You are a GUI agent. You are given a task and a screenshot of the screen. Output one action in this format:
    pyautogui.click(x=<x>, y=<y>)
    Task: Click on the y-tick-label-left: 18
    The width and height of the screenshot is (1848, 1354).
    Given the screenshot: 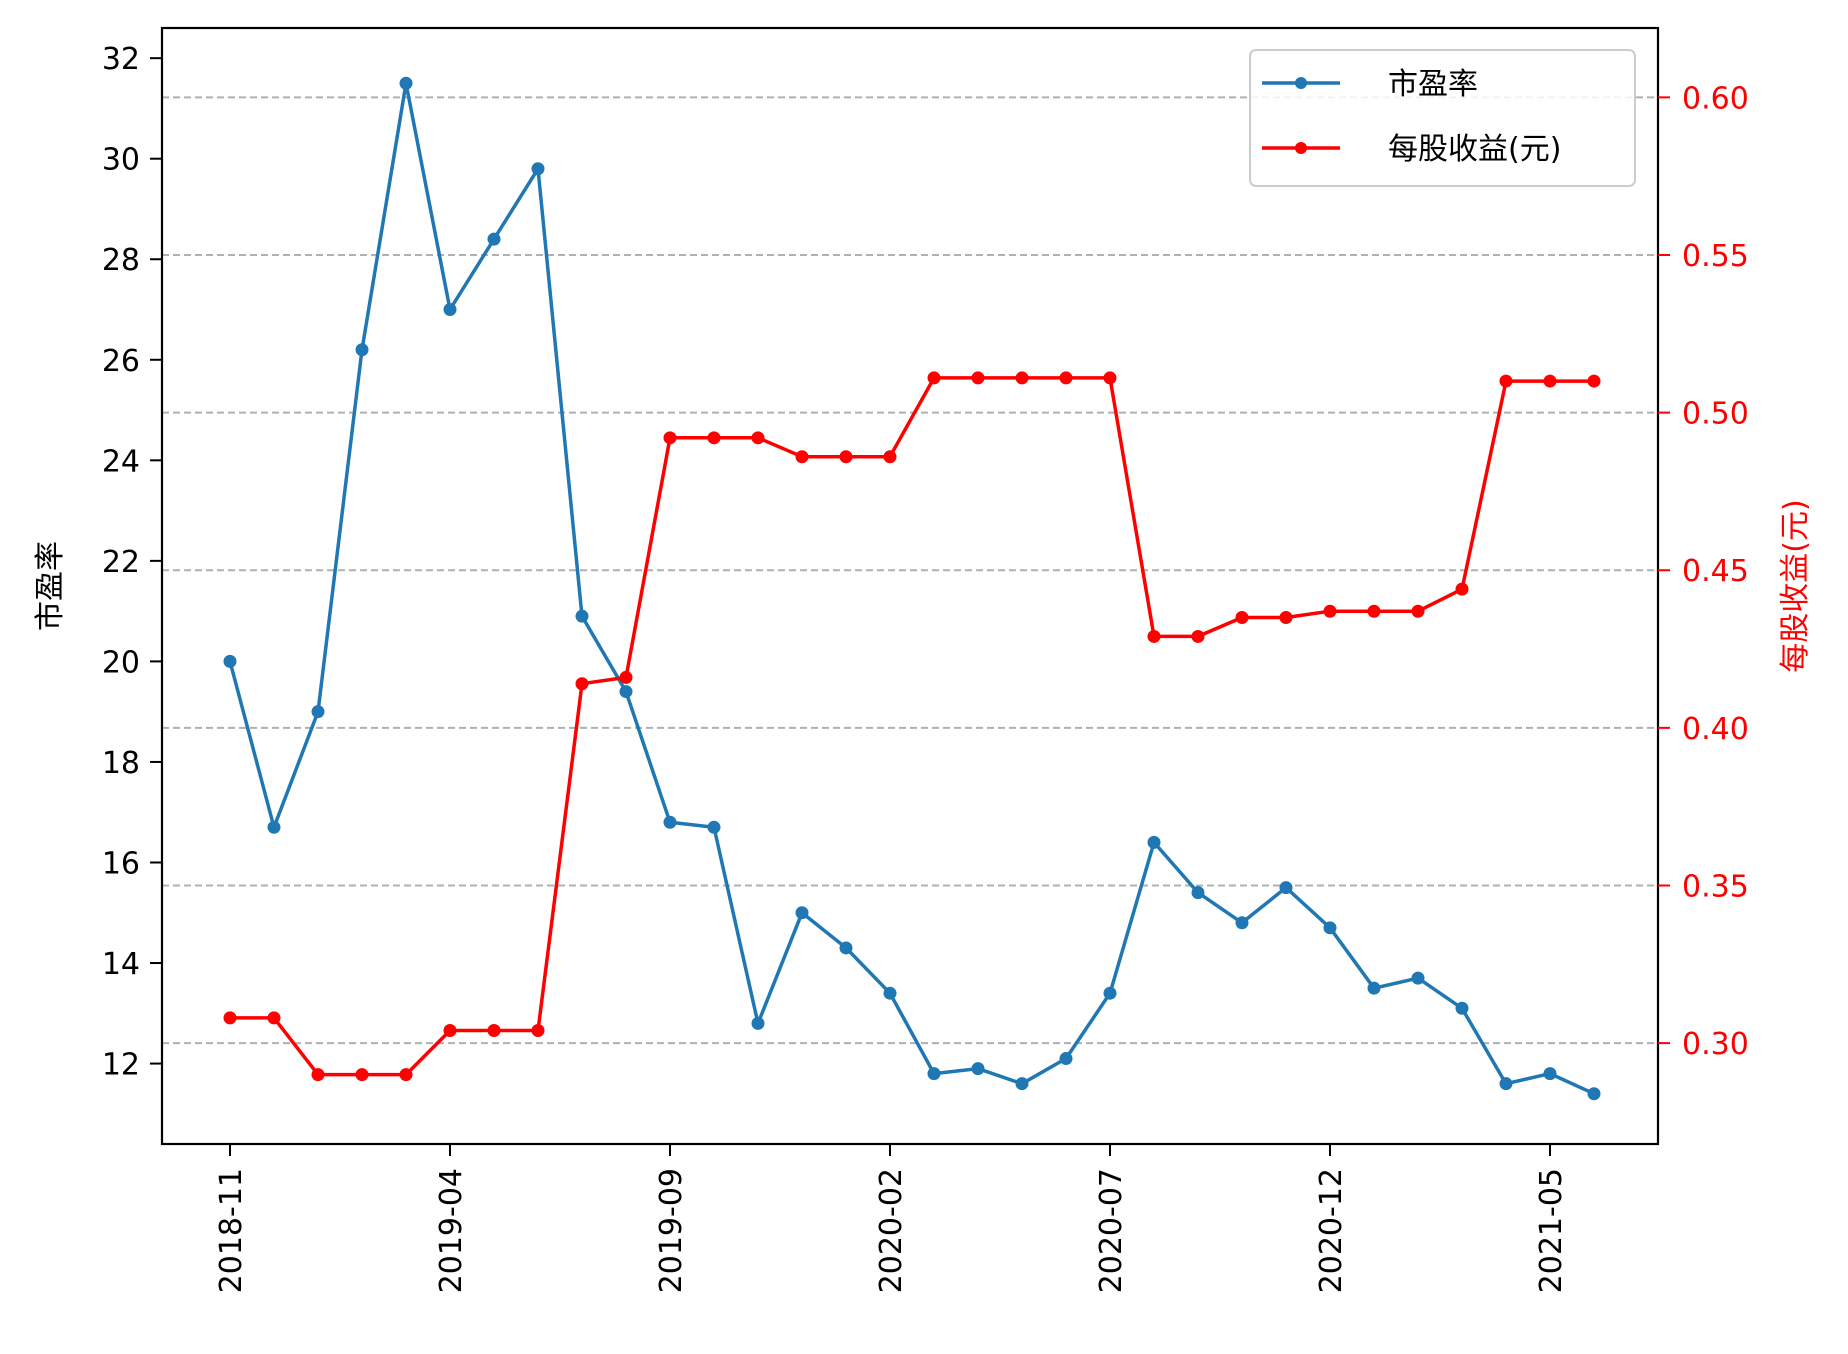 What is the action you would take?
    pyautogui.click(x=121, y=763)
    